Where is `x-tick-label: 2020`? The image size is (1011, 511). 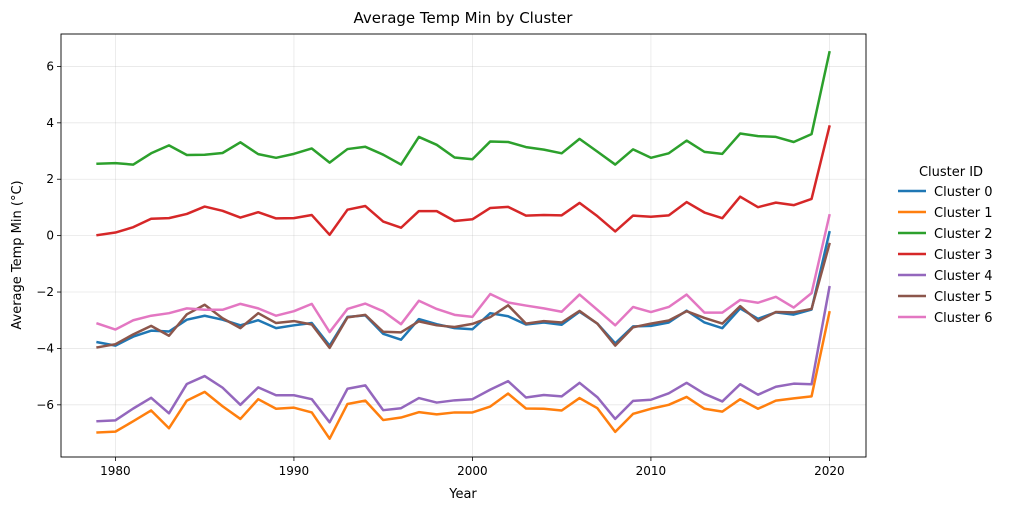 x-tick-label: 2020 is located at coordinates (829, 471).